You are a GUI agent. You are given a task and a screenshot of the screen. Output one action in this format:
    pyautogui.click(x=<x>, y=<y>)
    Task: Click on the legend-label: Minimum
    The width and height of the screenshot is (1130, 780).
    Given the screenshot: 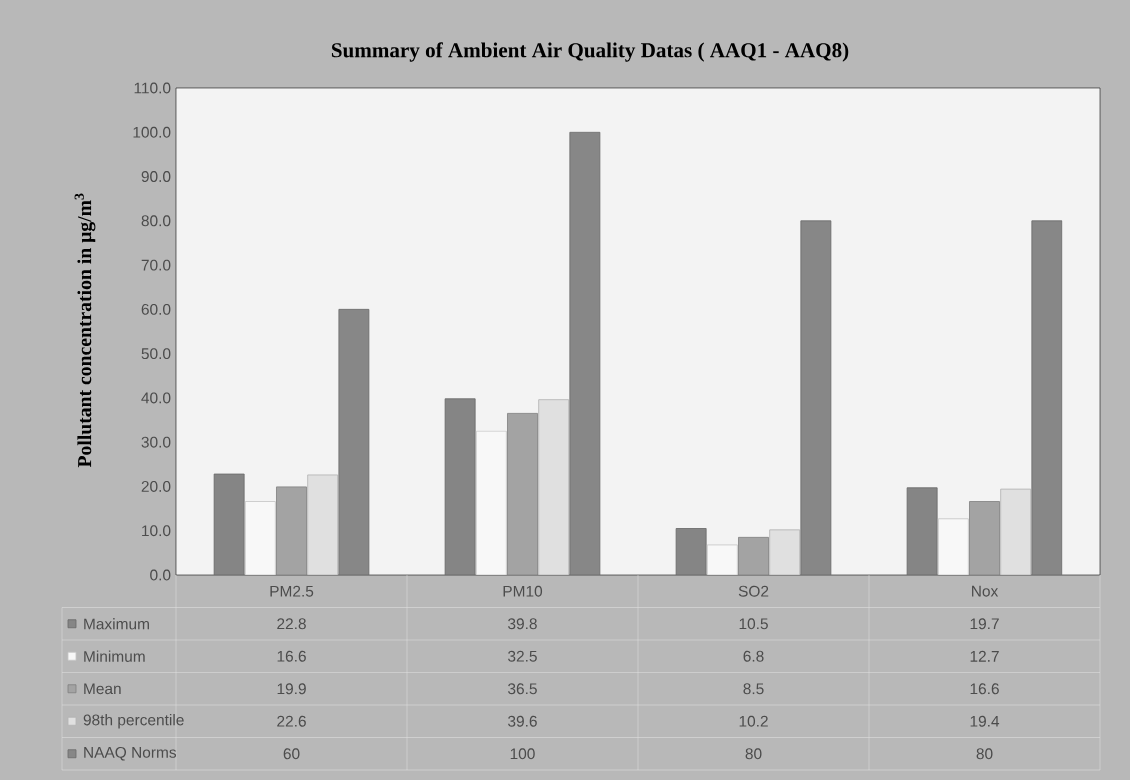 What is the action you would take?
    pyautogui.click(x=114, y=656)
    